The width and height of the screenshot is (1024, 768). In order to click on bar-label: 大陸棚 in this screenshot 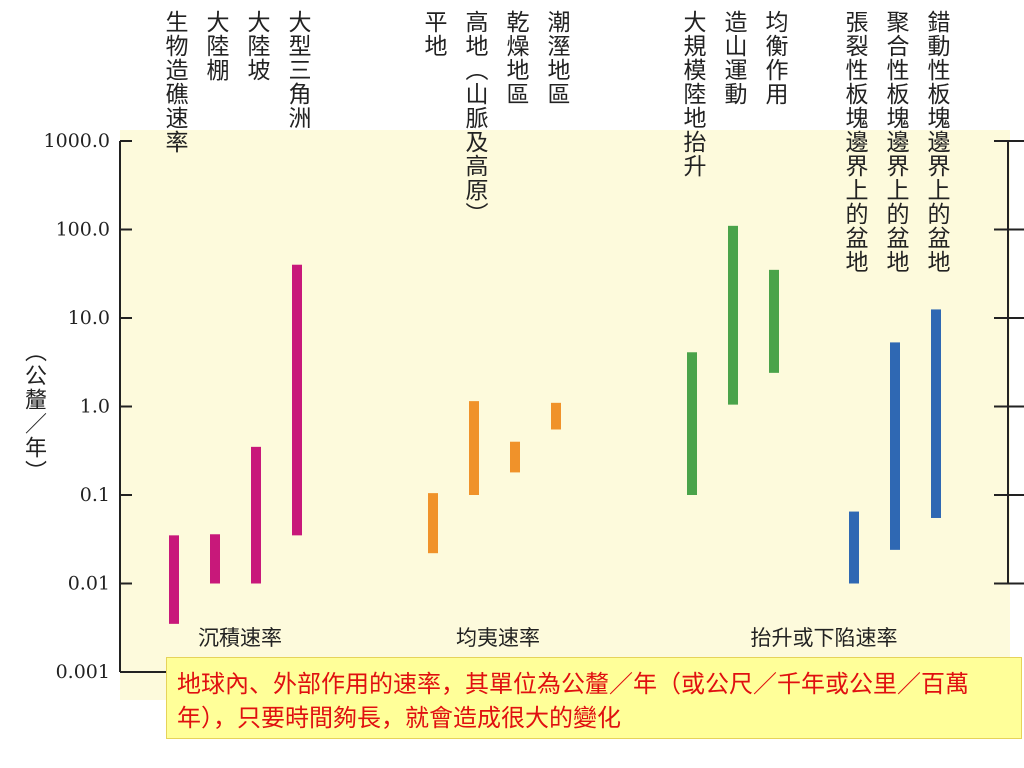, I will do `click(216, 46)`.